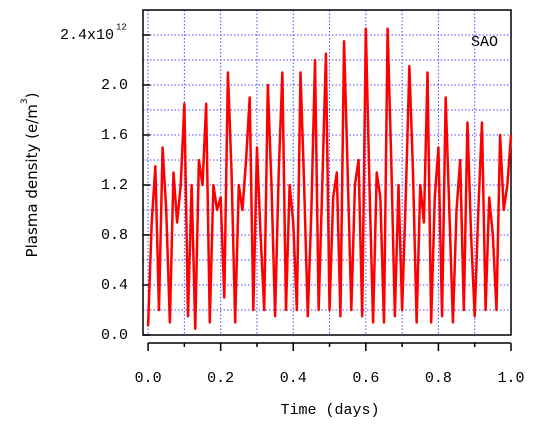  Describe the element at coordinates (114, 185) in the screenshot. I see `y-tick-label: 1.2` at that location.